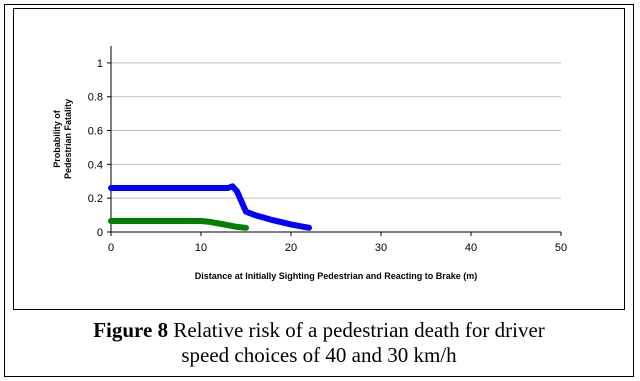 The width and height of the screenshot is (640, 381). What do you see at coordinates (131, 330) in the screenshot?
I see `caption-figure-label: Figure 8` at bounding box center [131, 330].